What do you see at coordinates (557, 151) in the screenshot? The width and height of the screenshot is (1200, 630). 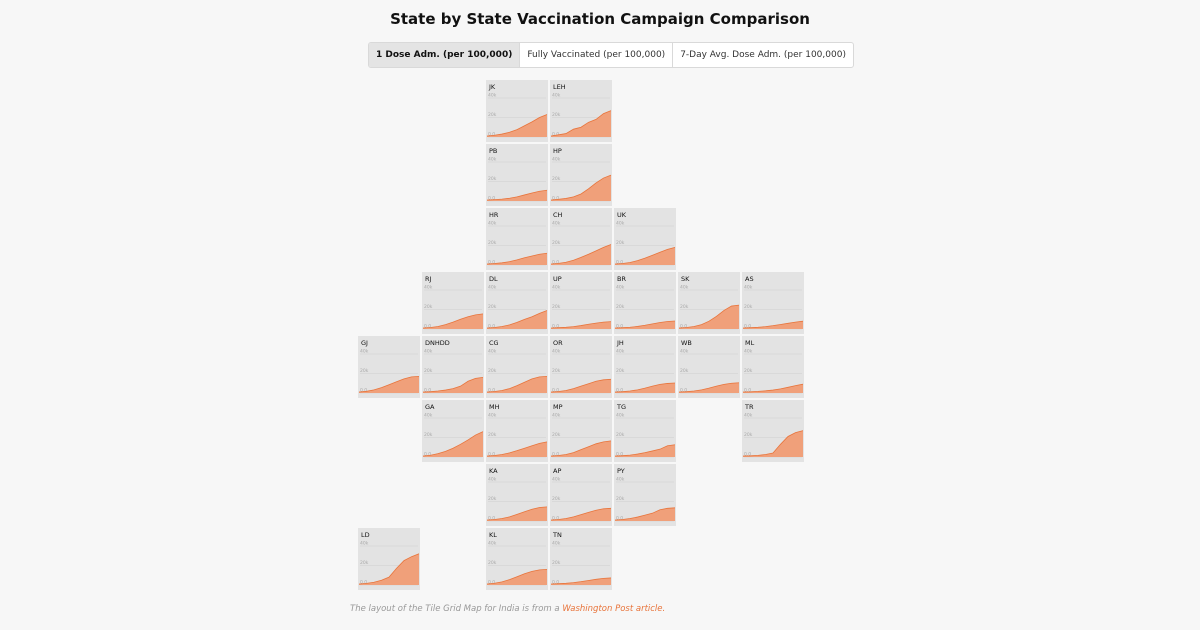 I see `state-code: HP` at bounding box center [557, 151].